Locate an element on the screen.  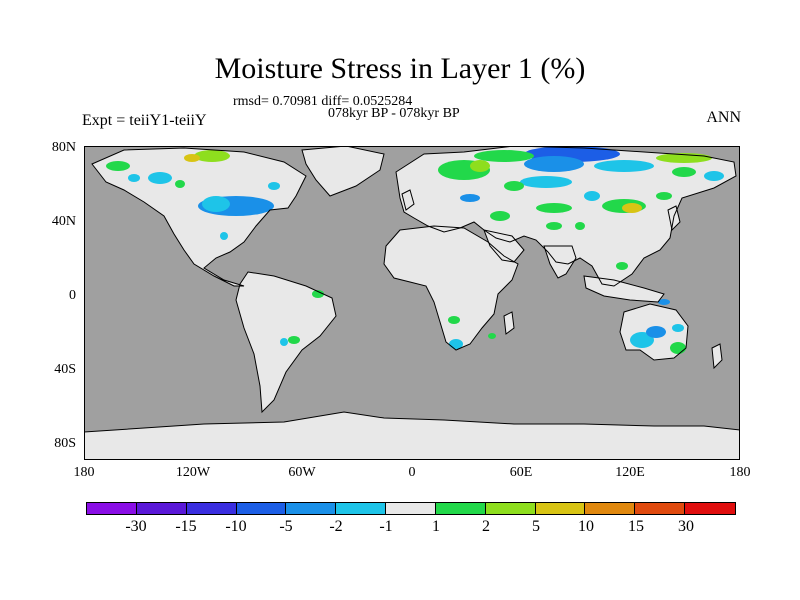
colorbar-label: 30 is located at coordinates (686, 526).